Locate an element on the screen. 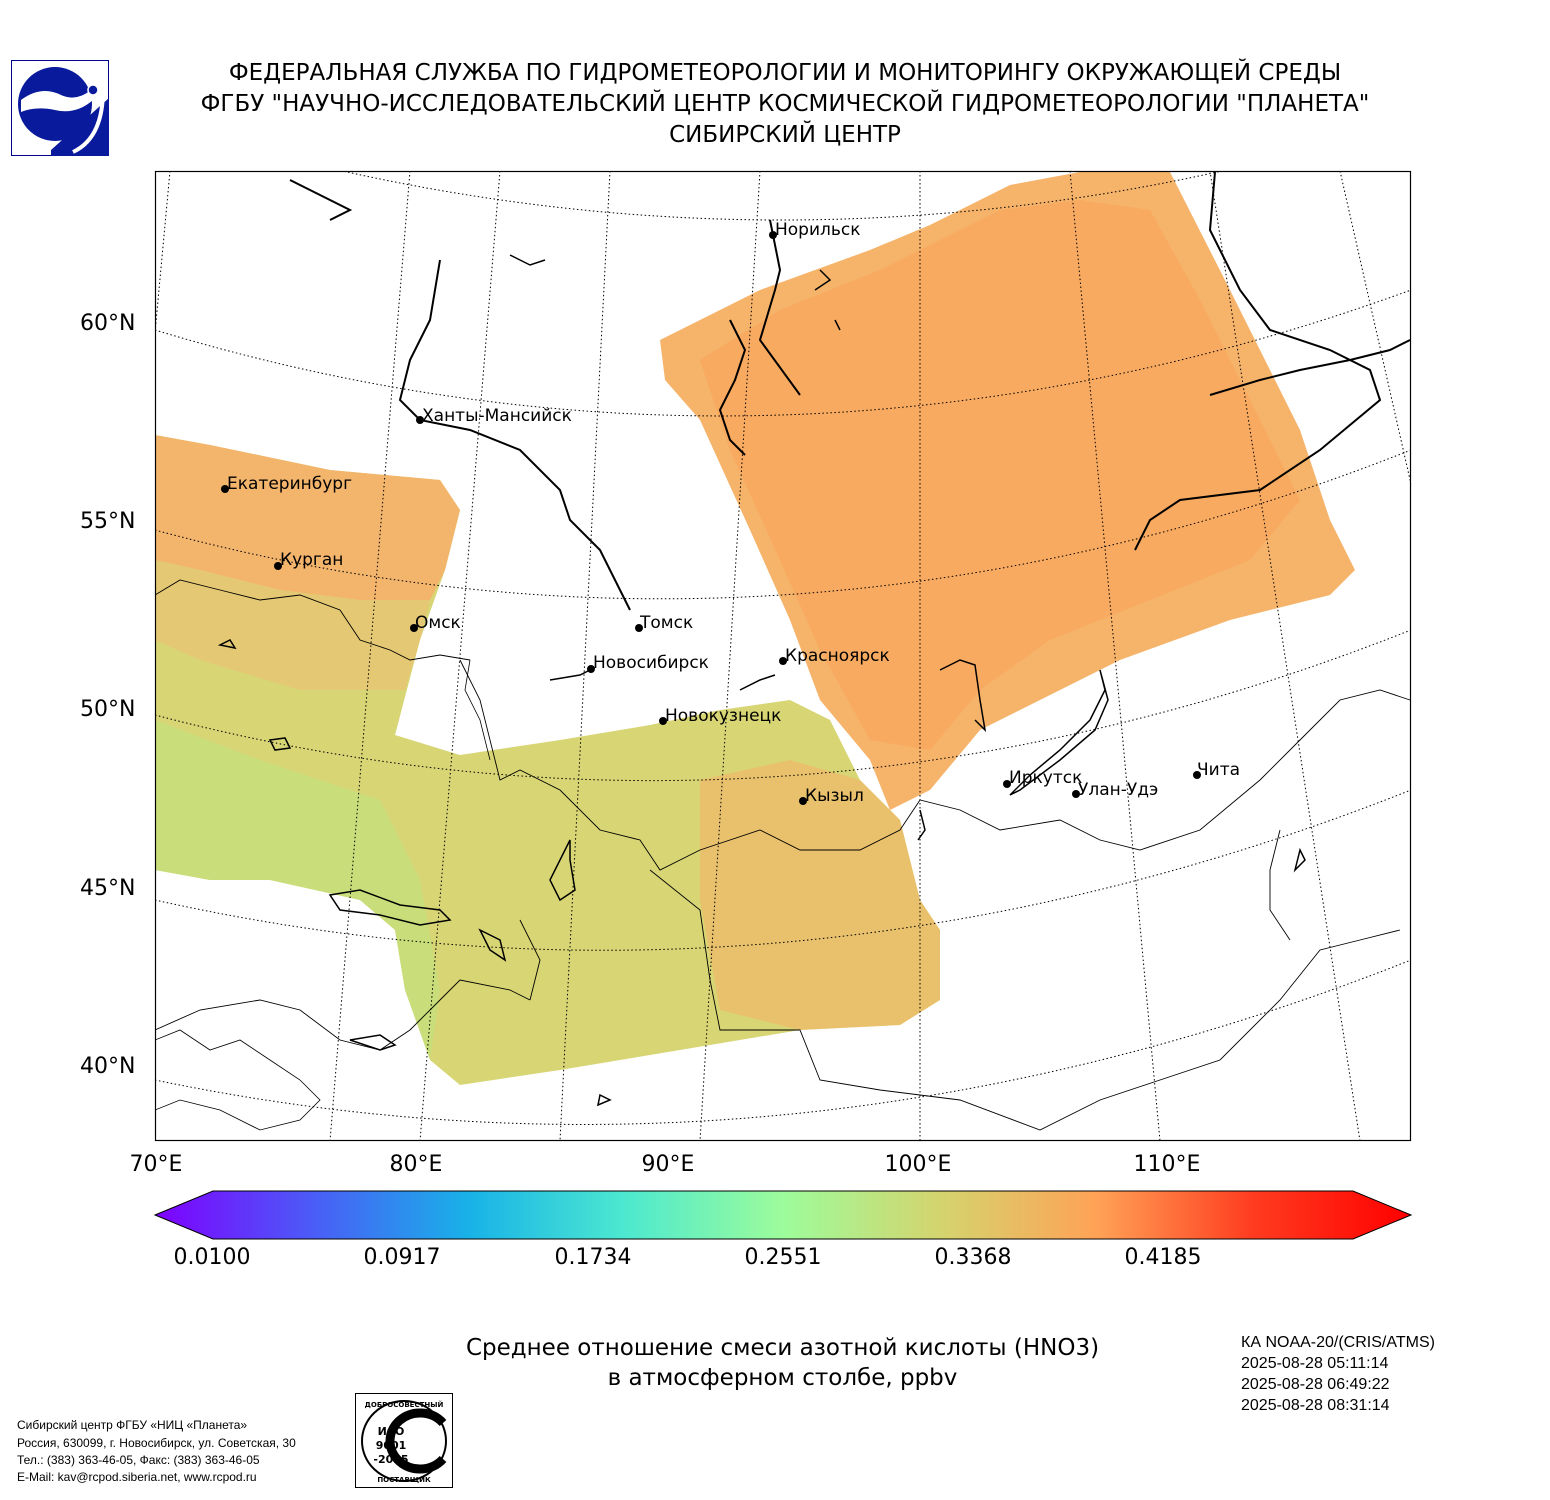  city-omsk: Омск is located at coordinates (438, 623).